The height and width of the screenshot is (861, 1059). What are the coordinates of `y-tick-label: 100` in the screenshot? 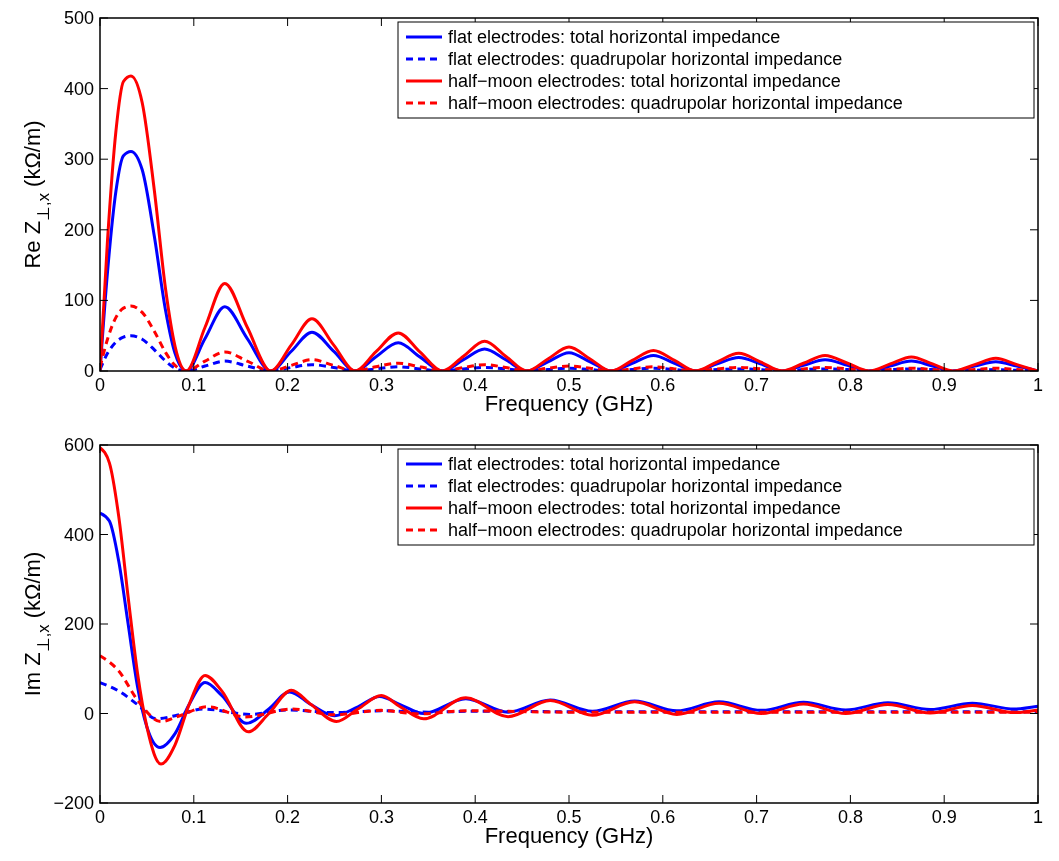 It's located at (78, 300).